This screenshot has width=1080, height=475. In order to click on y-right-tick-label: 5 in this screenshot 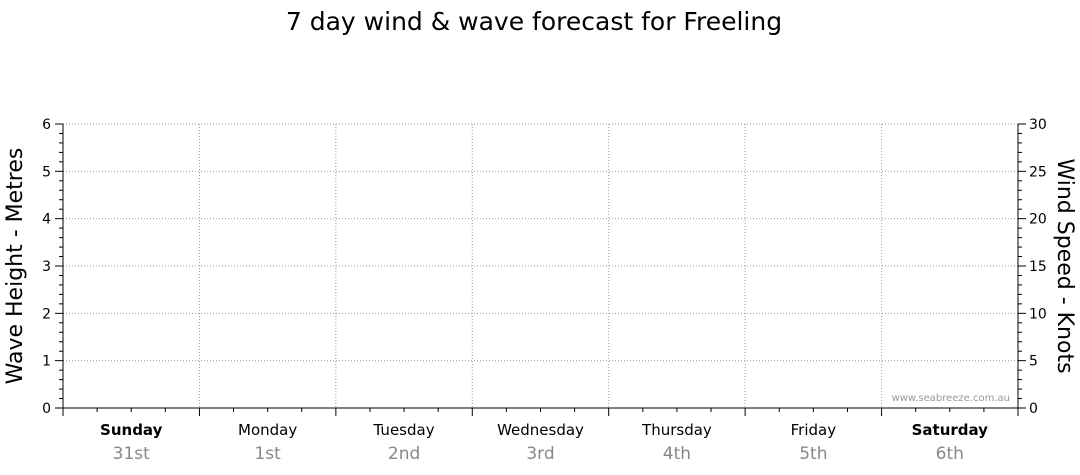, I will do `click(1033, 362)`.